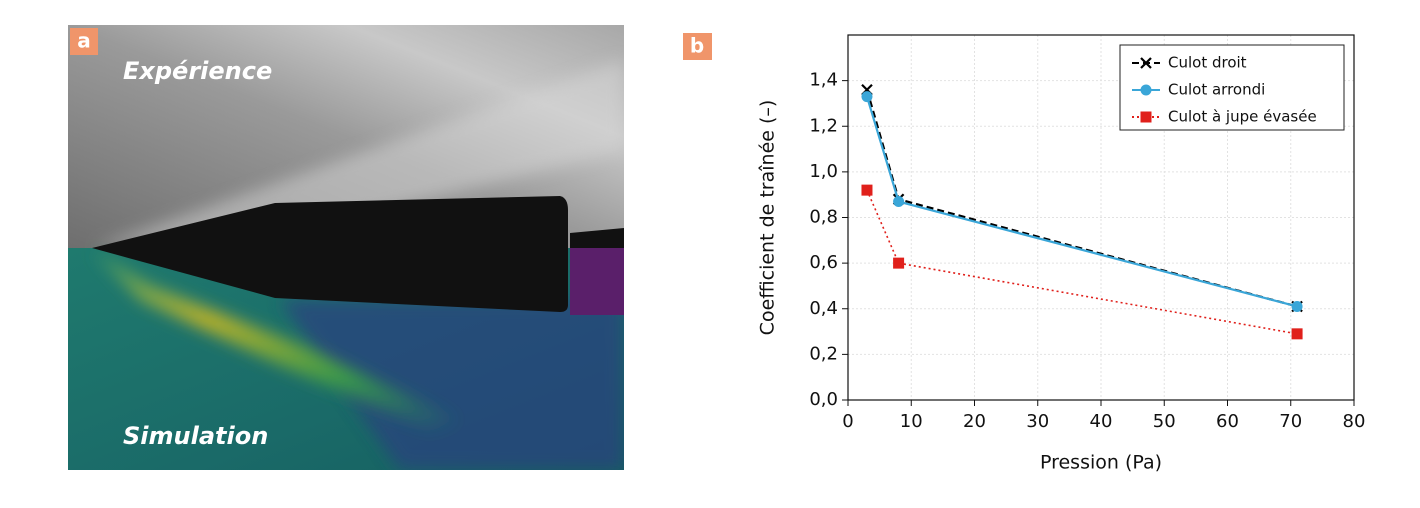  I want to click on y-tick-label: 1,0, so click(823, 171).